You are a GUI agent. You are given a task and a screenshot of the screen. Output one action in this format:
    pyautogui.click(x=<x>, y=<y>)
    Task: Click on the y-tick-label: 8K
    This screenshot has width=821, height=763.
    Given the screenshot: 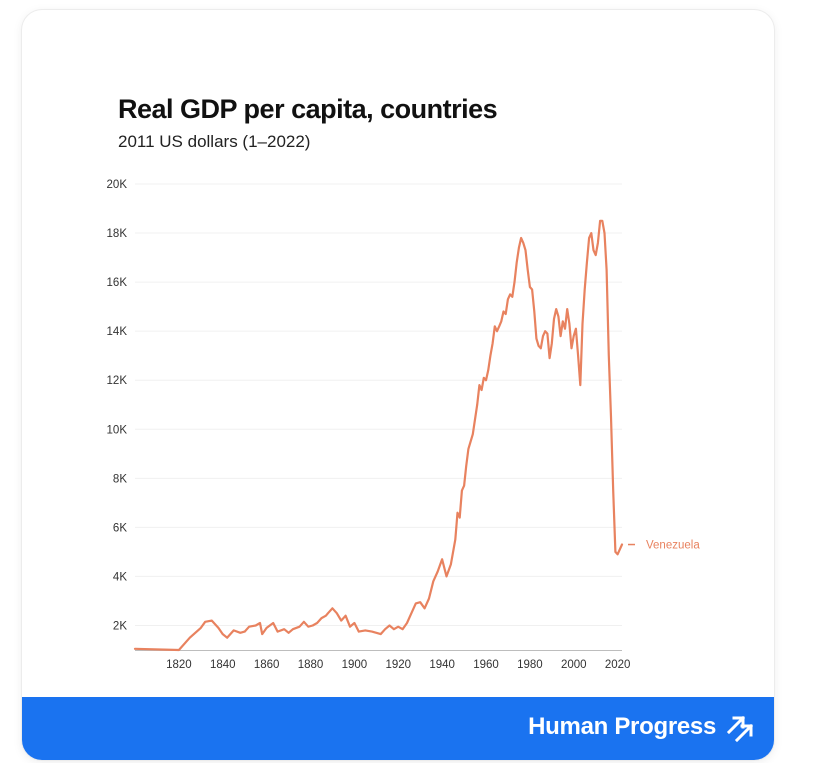 What is the action you would take?
    pyautogui.click(x=120, y=479)
    